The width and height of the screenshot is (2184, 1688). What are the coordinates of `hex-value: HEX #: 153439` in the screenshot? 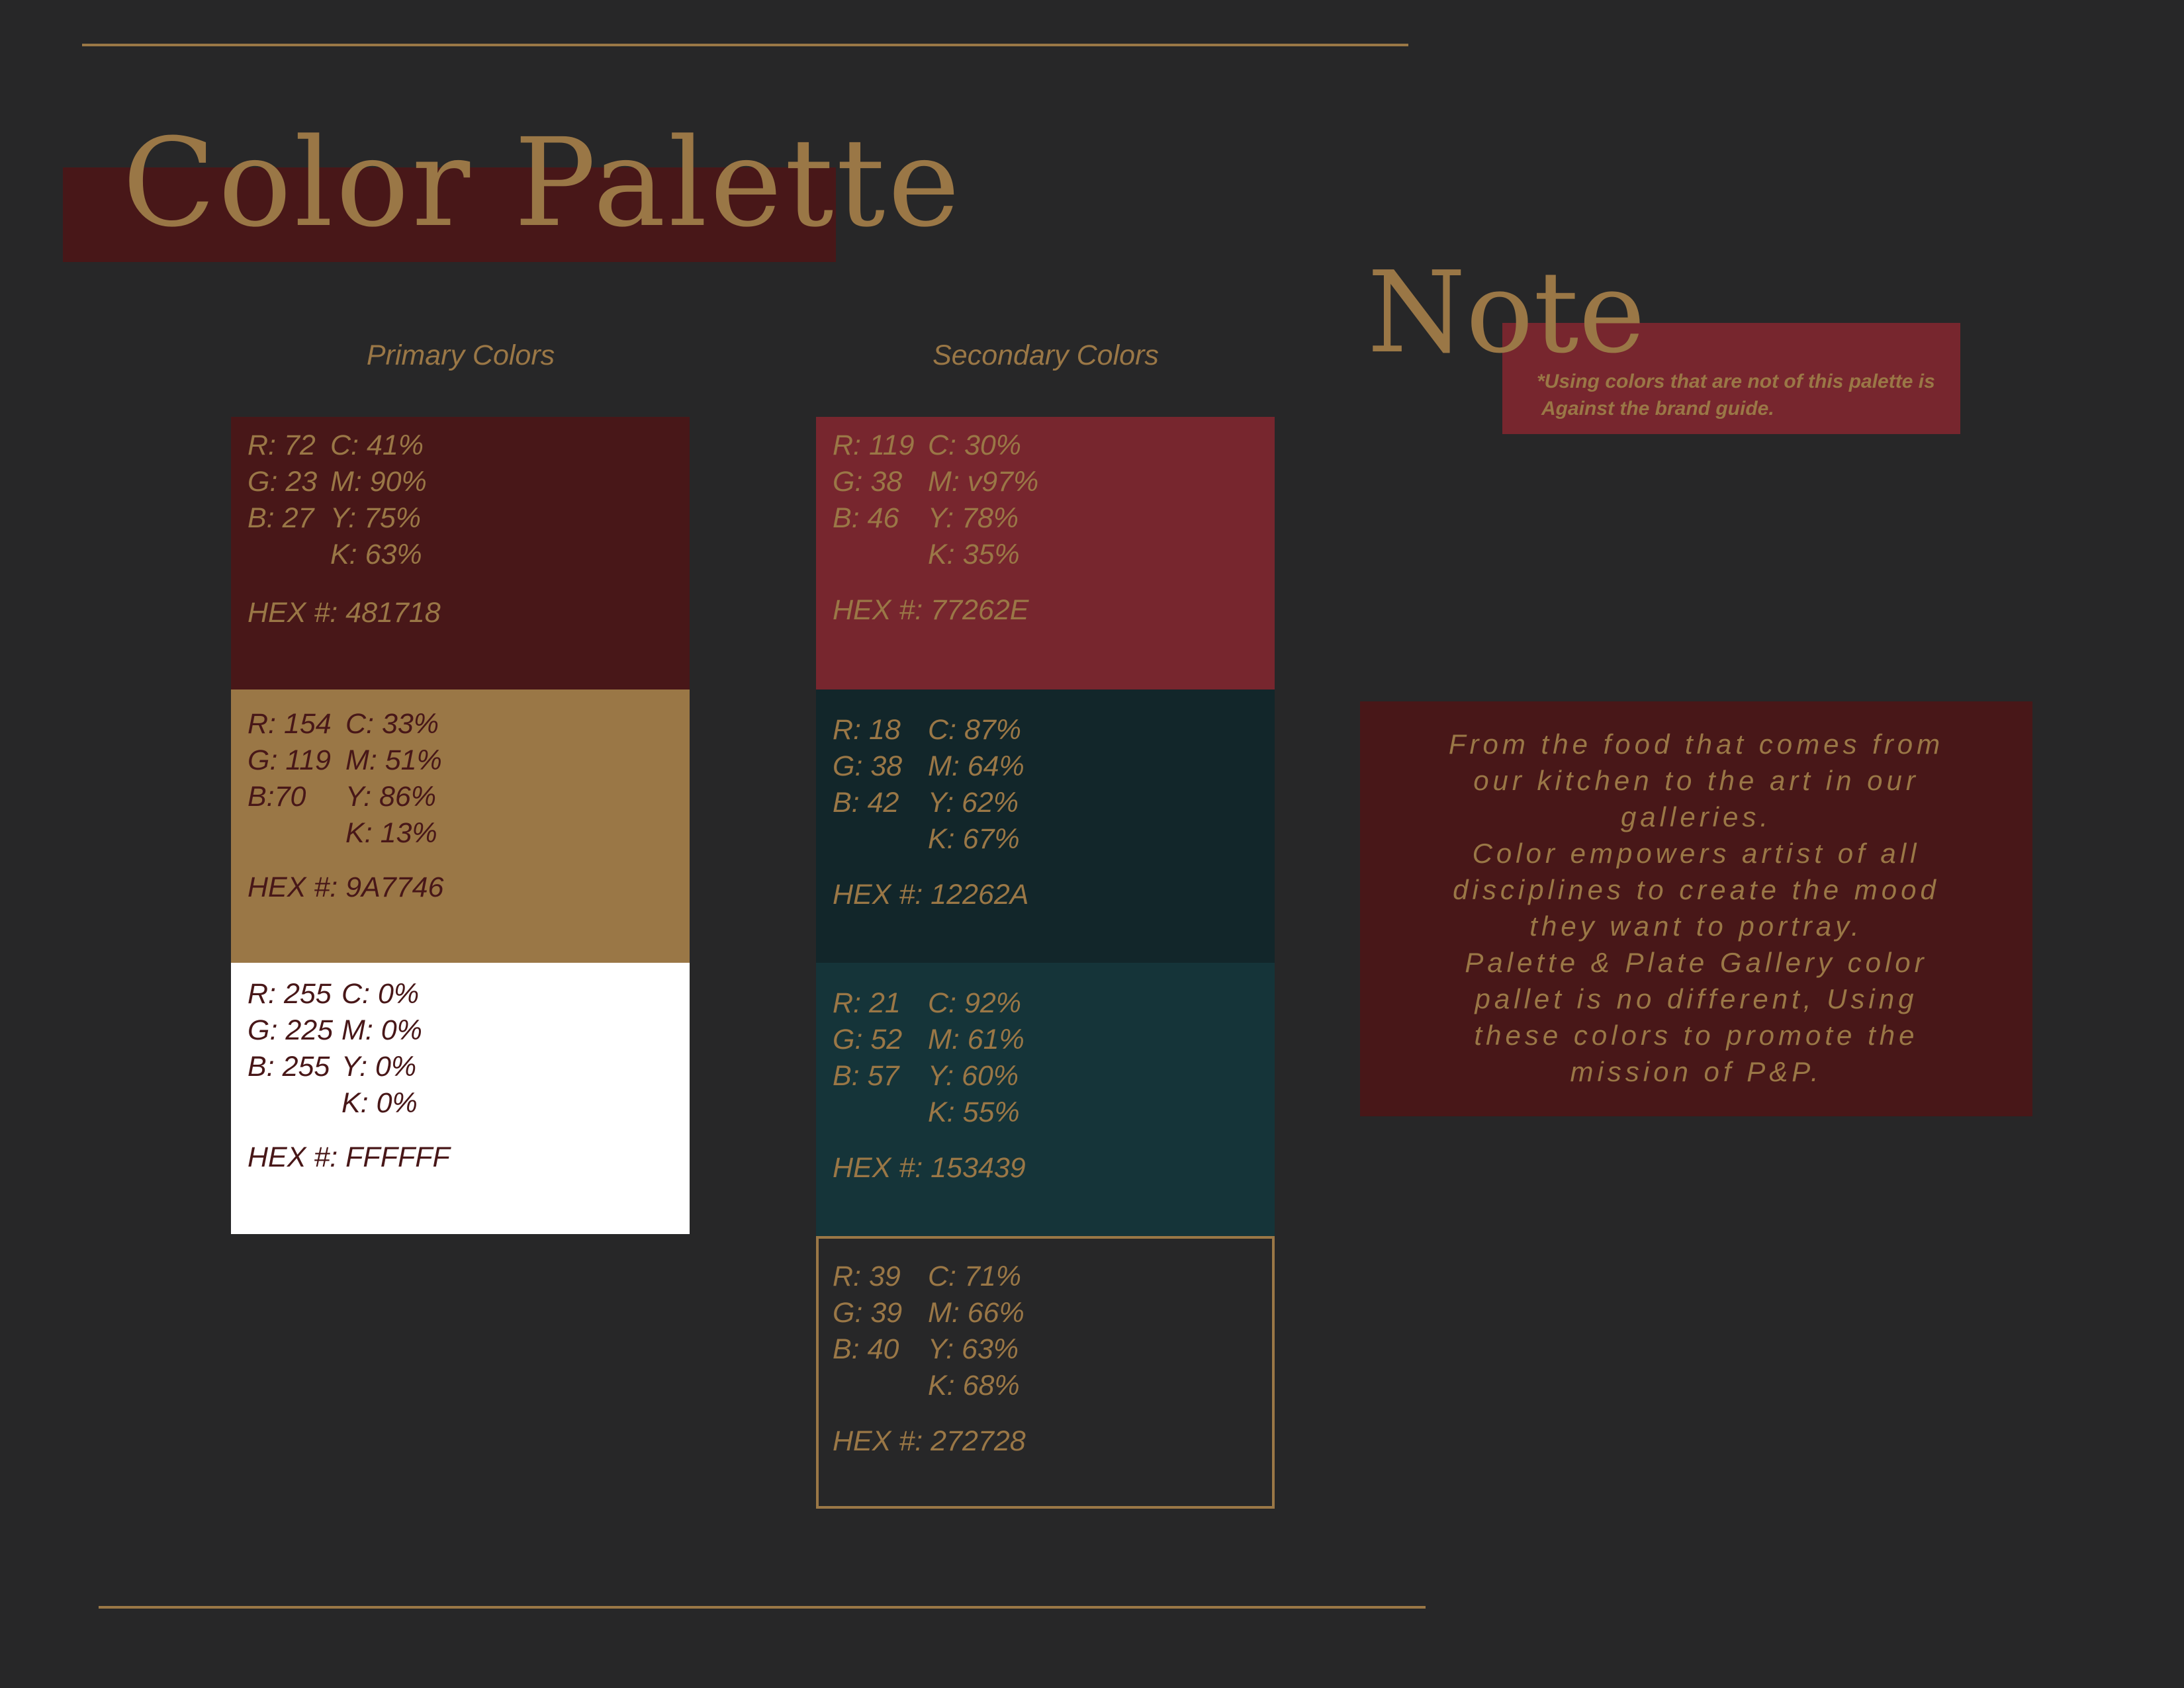 It's located at (930, 1168).